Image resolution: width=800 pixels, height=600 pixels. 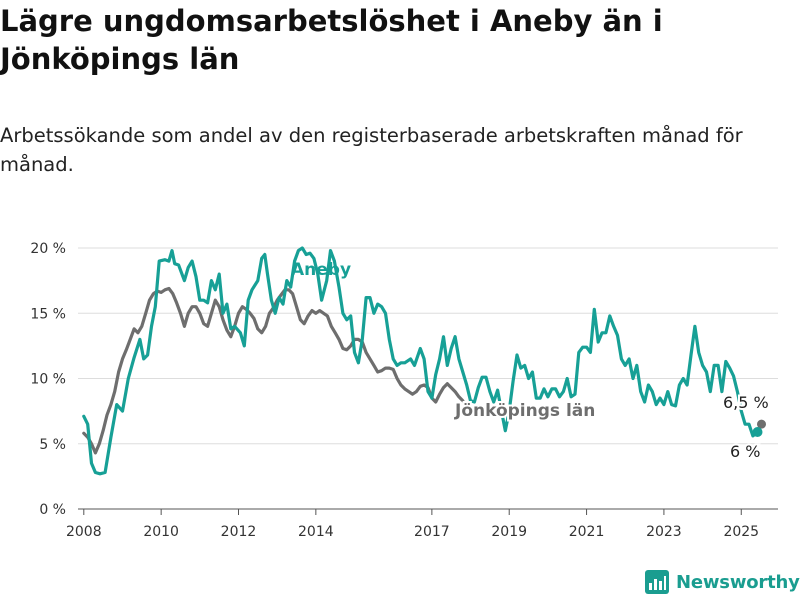 What do you see at coordinates (161, 532) in the screenshot?
I see `x-tick-label: 2010` at bounding box center [161, 532].